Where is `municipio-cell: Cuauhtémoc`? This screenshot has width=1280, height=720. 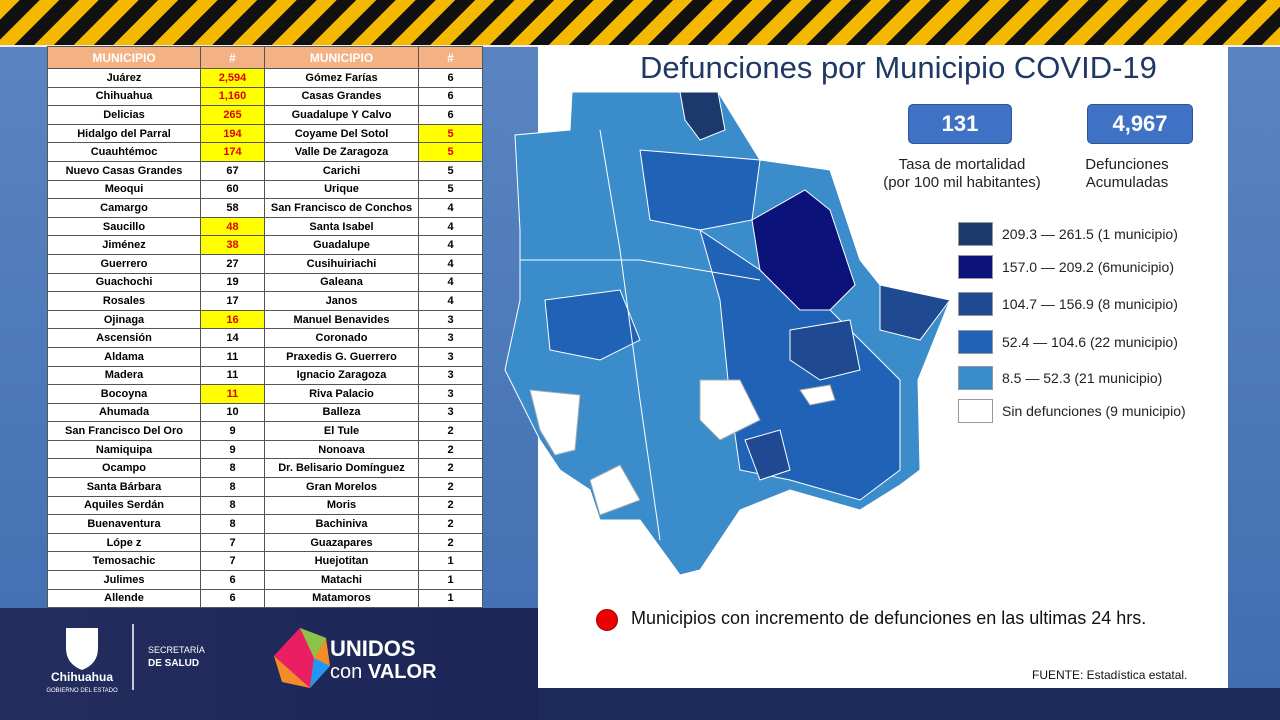 municipio-cell: Cuauhtémoc is located at coordinates (124, 152).